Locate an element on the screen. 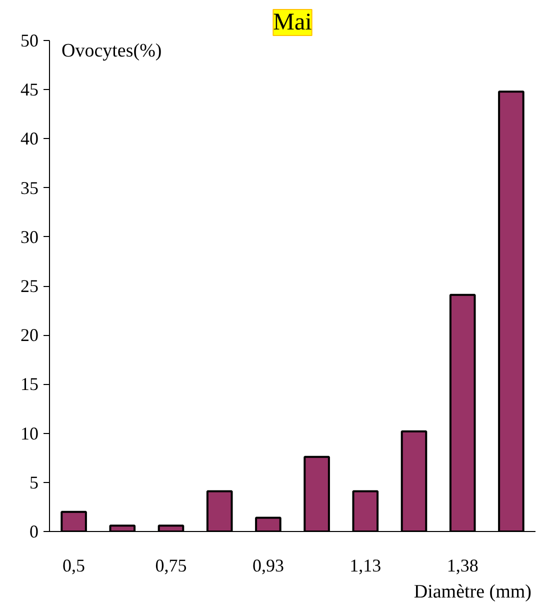  y-tick-label: 5 is located at coordinates (34, 482).